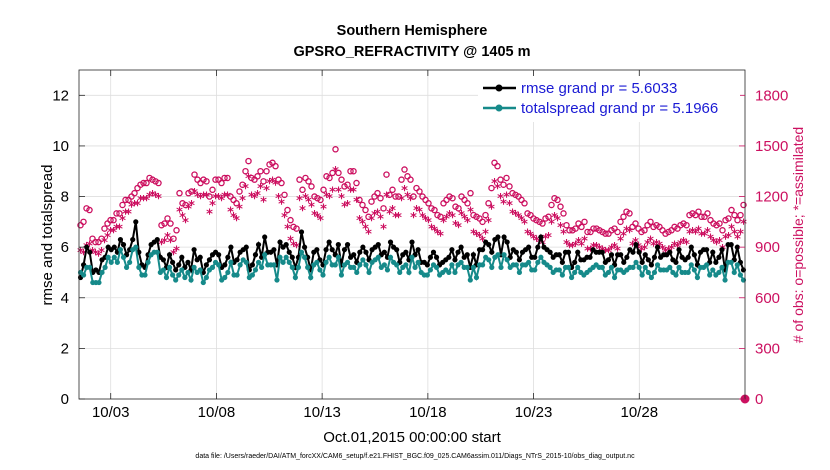 The width and height of the screenshot is (830, 470). Describe the element at coordinates (412, 437) in the screenshot. I see `x-axis-label: Oct.01,2015 00:00:00 start` at that location.